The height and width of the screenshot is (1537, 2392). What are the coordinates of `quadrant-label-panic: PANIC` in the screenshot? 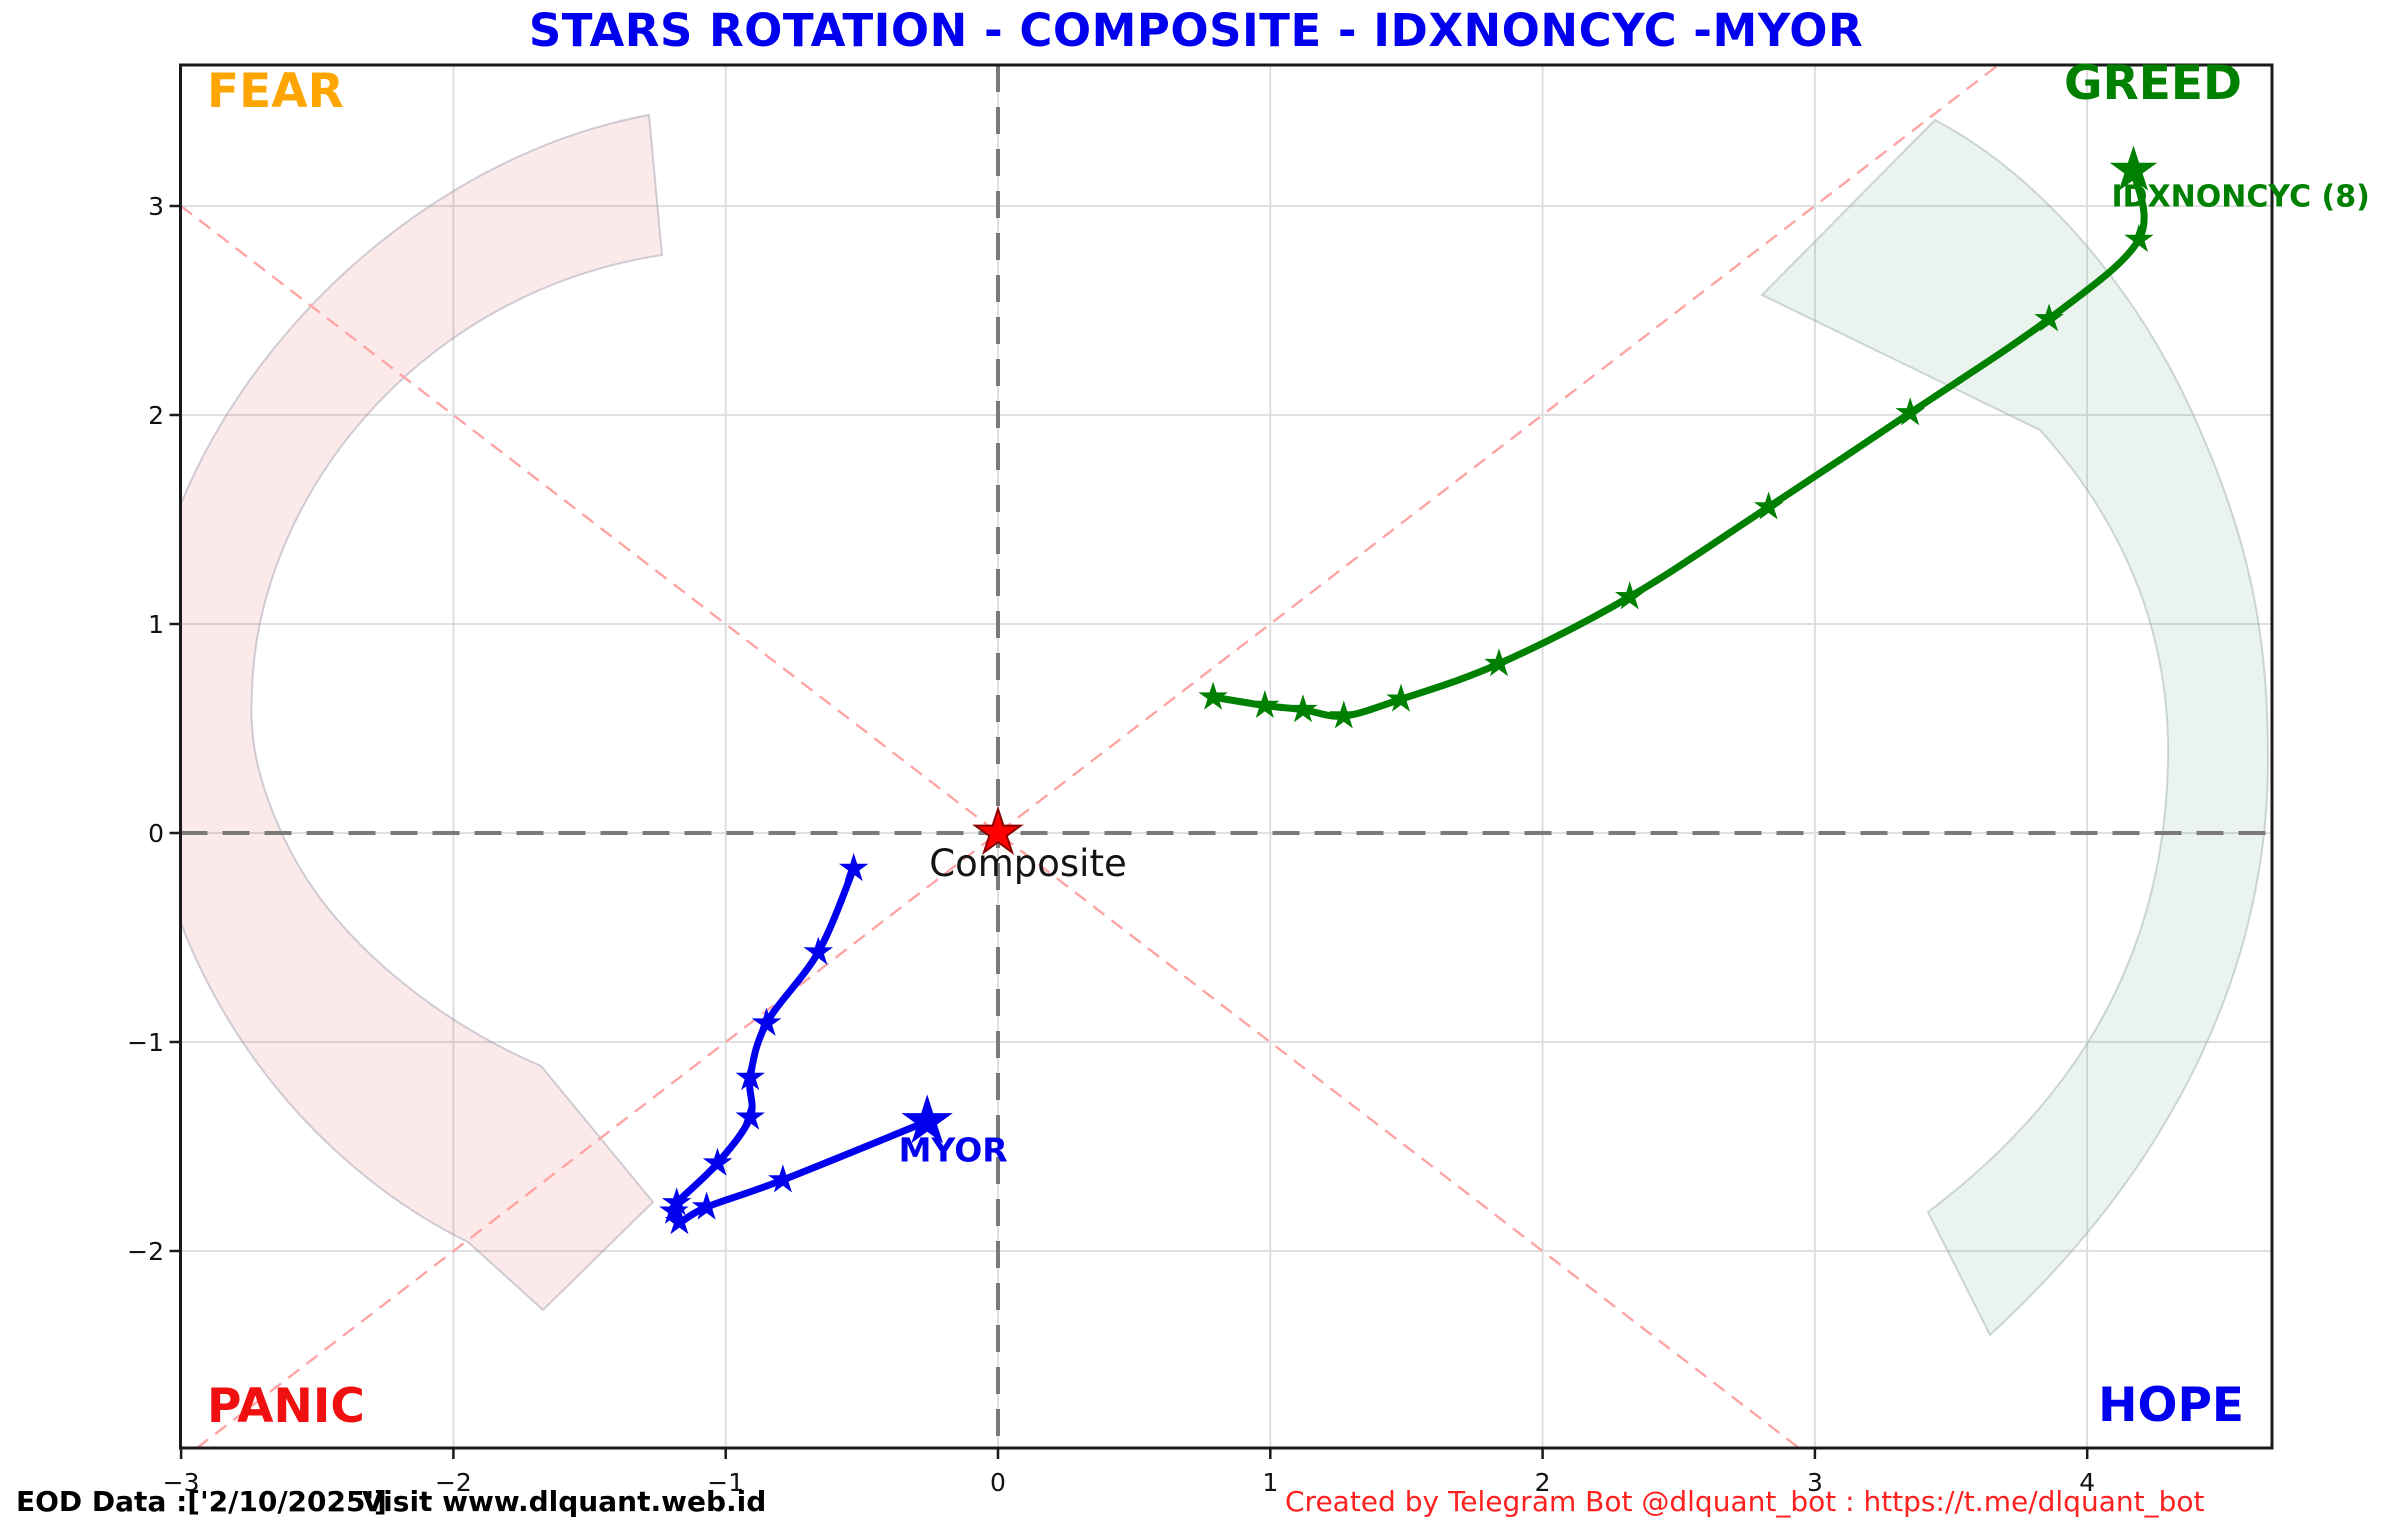 It's located at (286, 1406).